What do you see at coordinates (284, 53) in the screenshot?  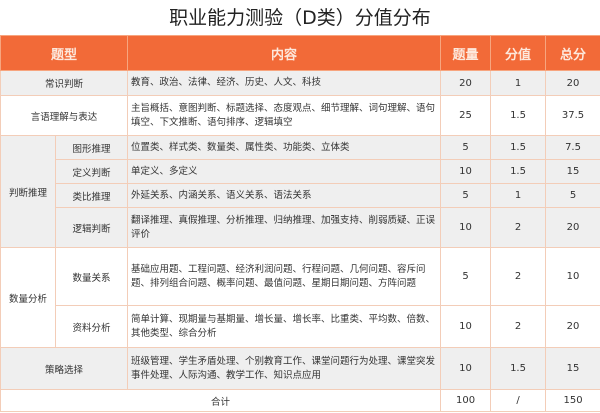 I see `header-content: 内容` at bounding box center [284, 53].